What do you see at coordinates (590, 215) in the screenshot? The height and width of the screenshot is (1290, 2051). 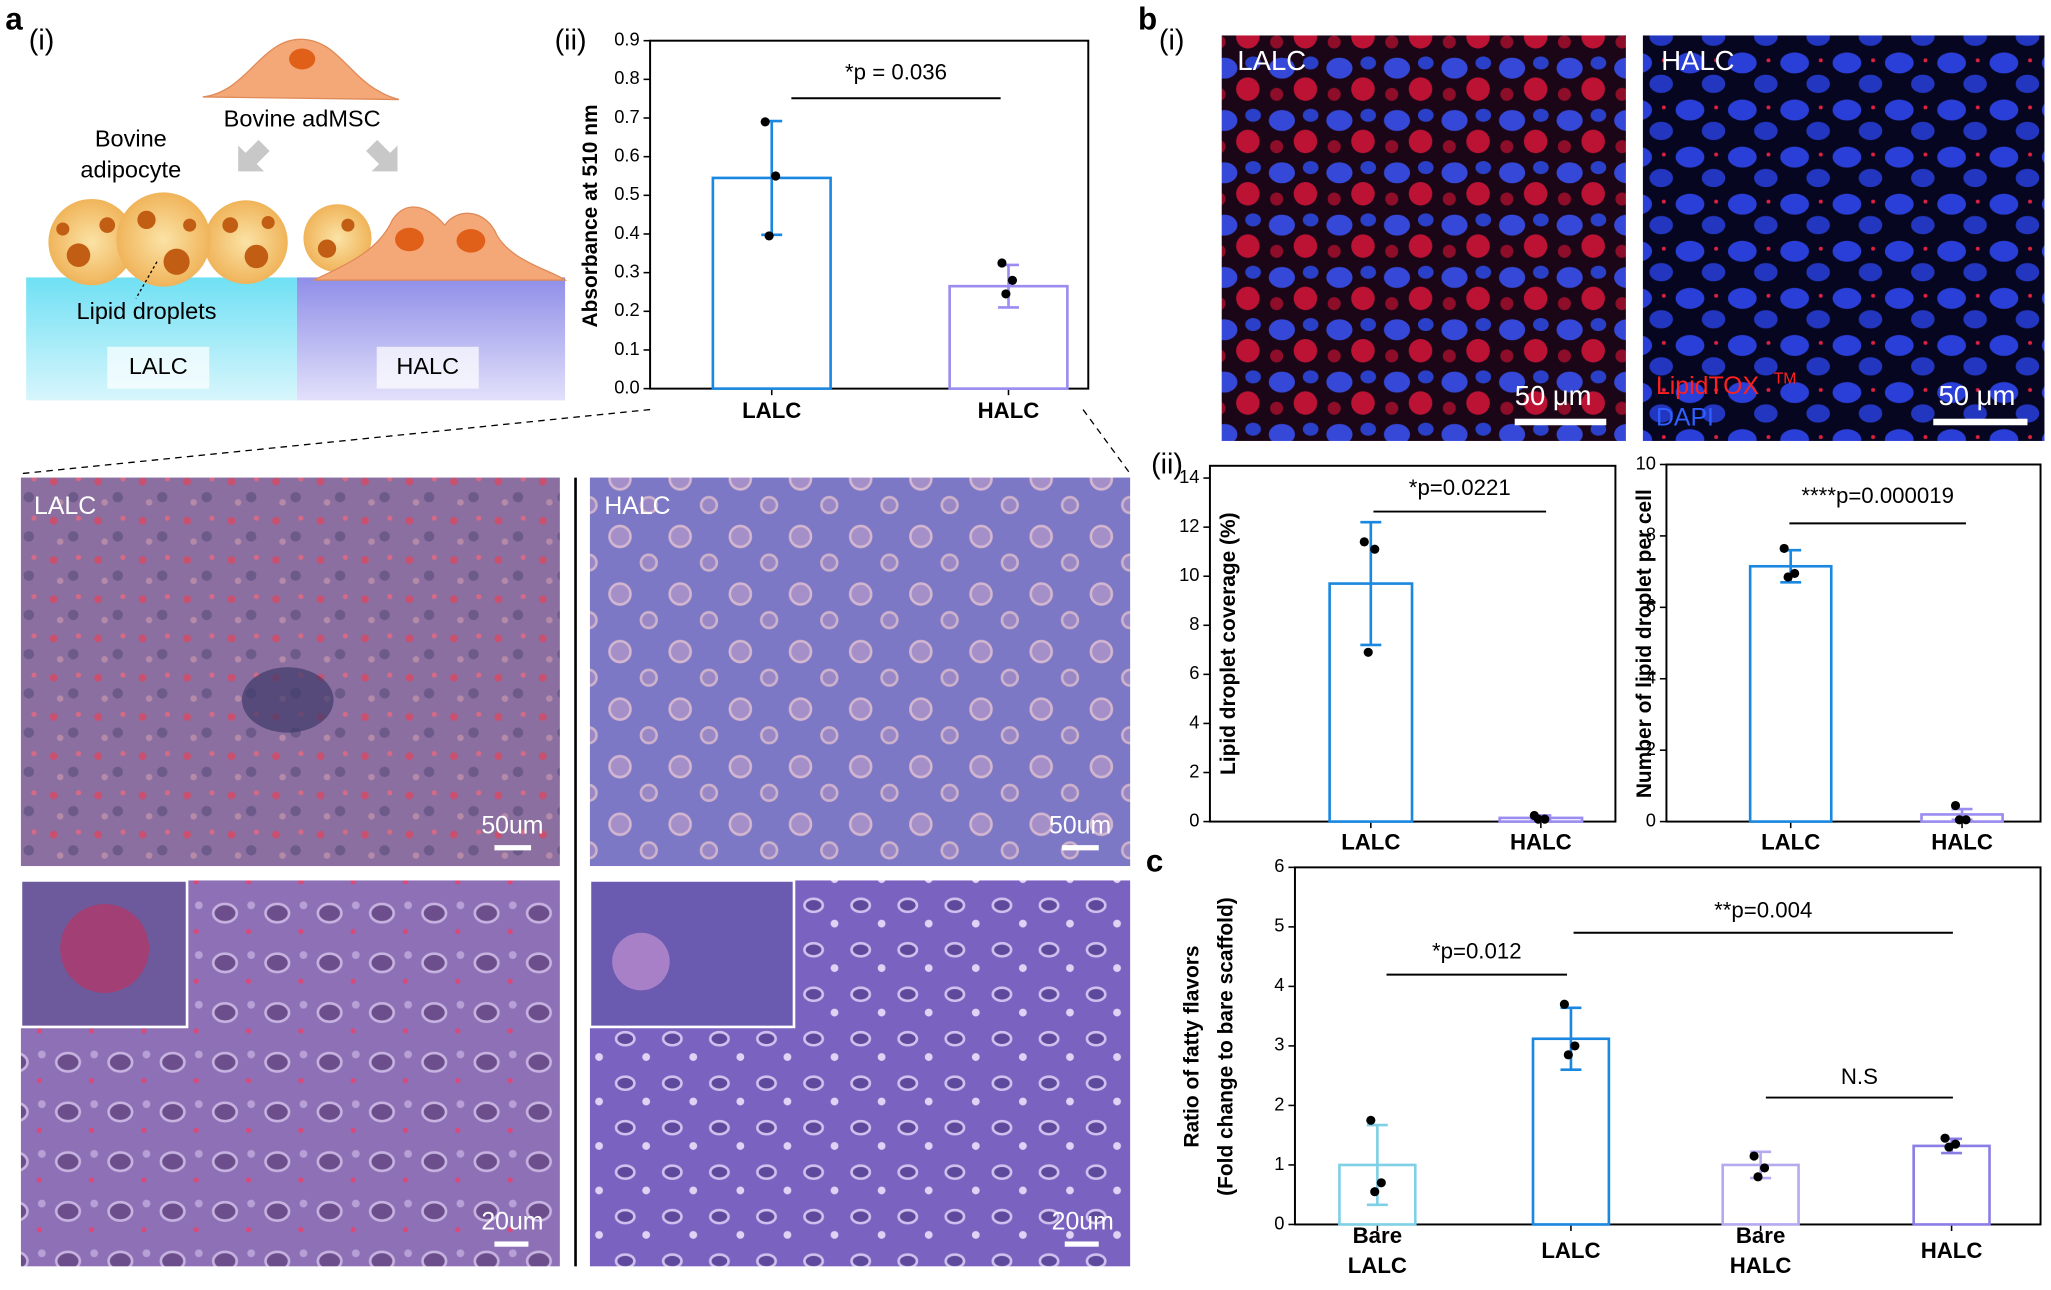 I see `y-axis-label: Absorbance at 510 nm` at bounding box center [590, 215].